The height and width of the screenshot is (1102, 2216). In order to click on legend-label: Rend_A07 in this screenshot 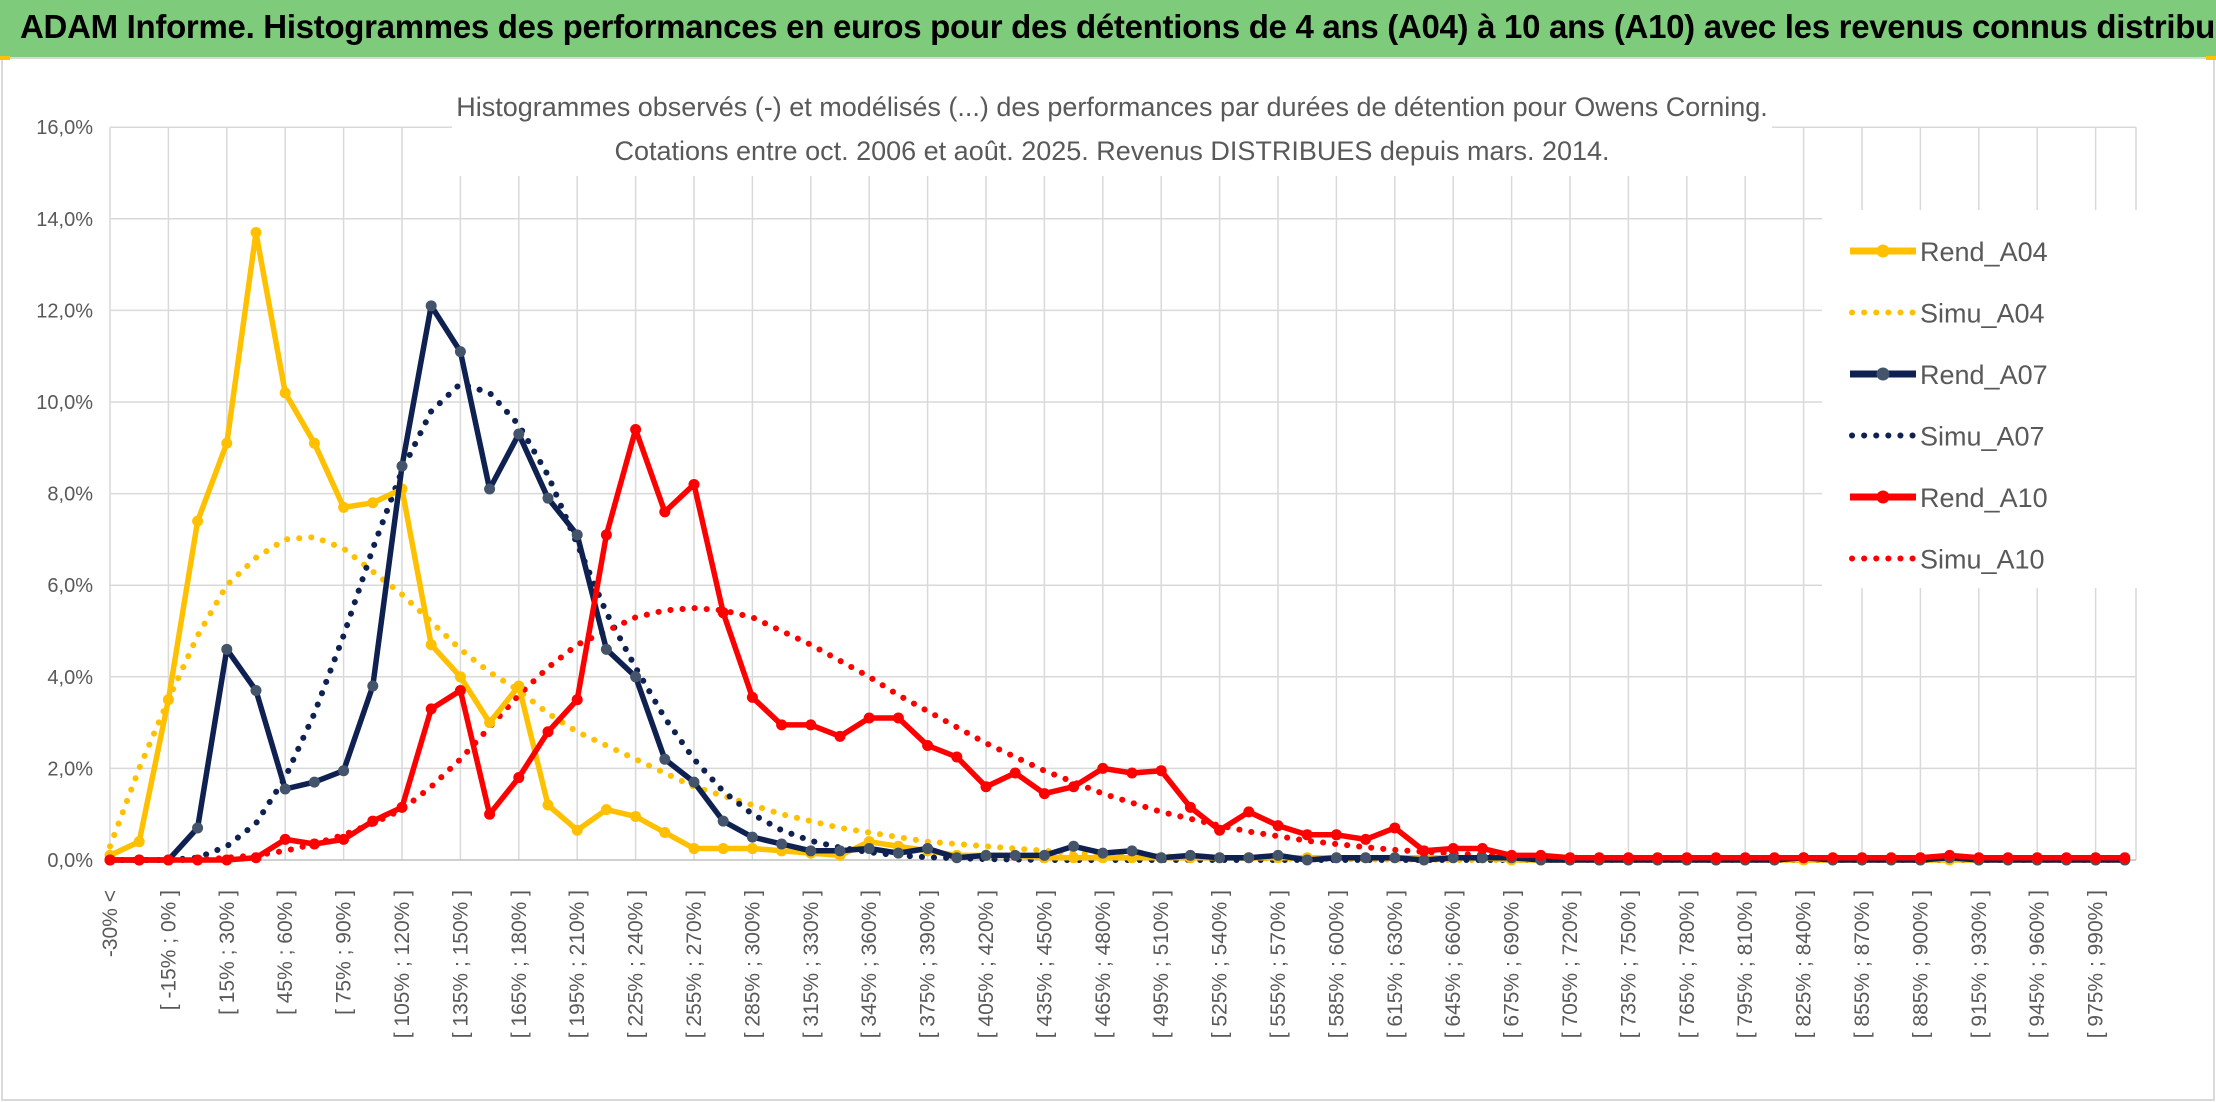, I will do `click(1984, 375)`.